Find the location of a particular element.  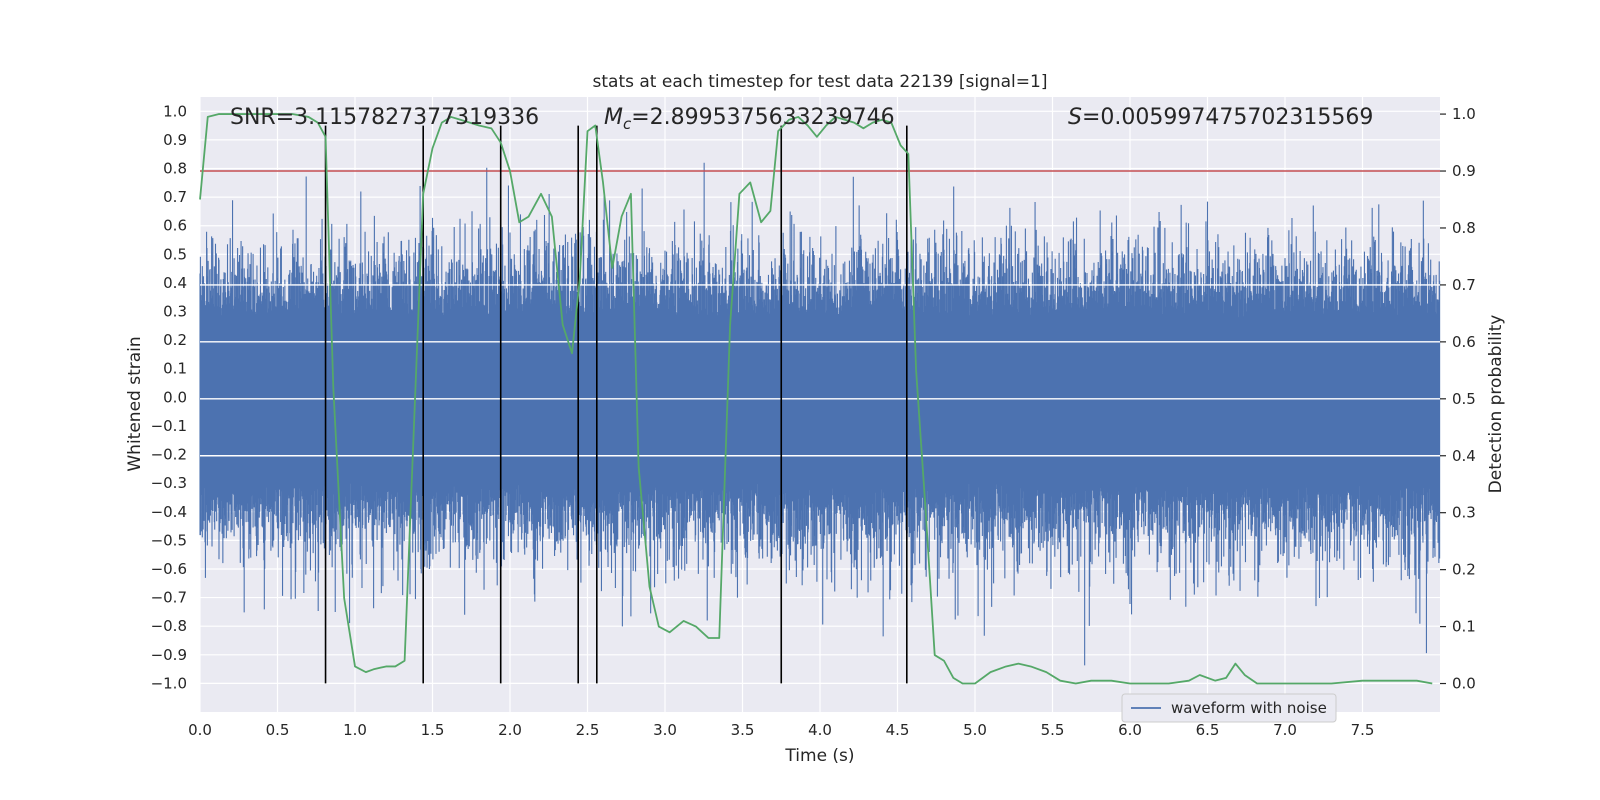

y2-tick-label: 0.8 is located at coordinates (1464, 228).